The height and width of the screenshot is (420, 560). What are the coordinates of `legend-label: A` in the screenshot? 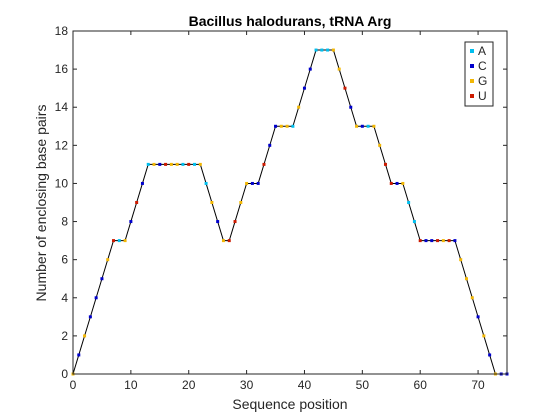 It's located at (482, 51).